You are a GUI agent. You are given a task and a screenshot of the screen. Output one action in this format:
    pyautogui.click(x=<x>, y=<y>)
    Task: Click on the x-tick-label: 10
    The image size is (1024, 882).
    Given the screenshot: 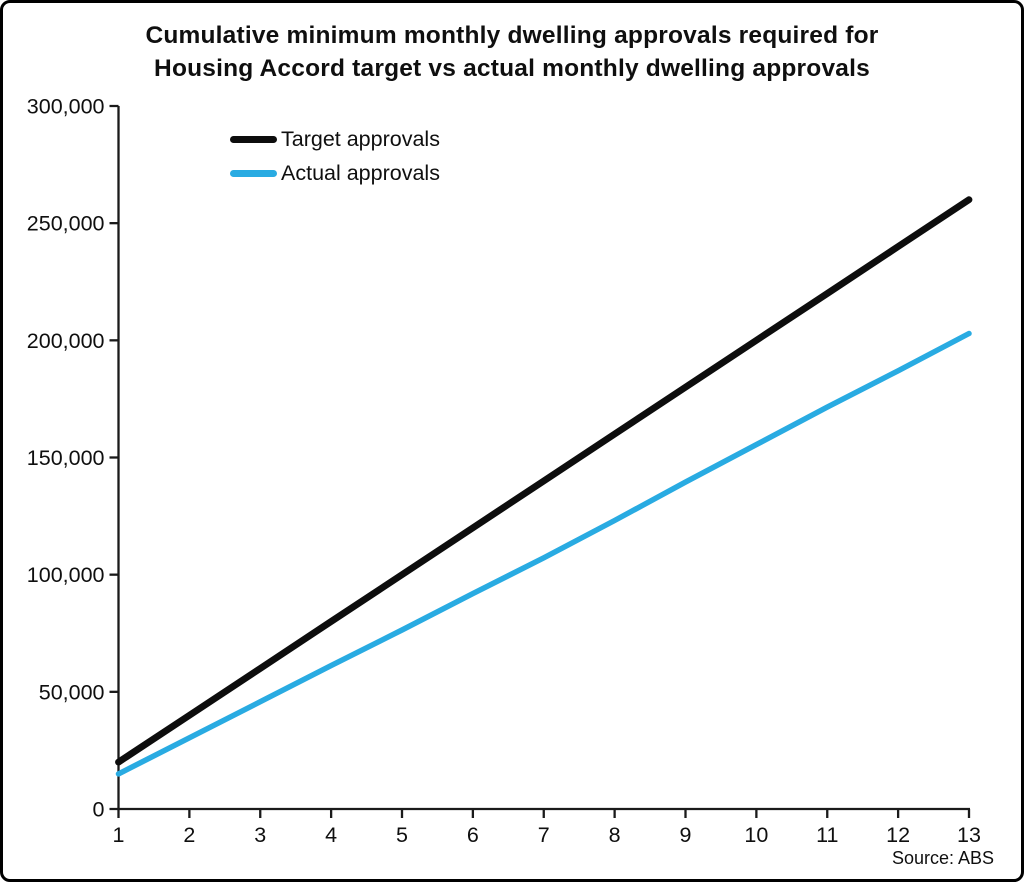 What is the action you would take?
    pyautogui.click(x=756, y=835)
    